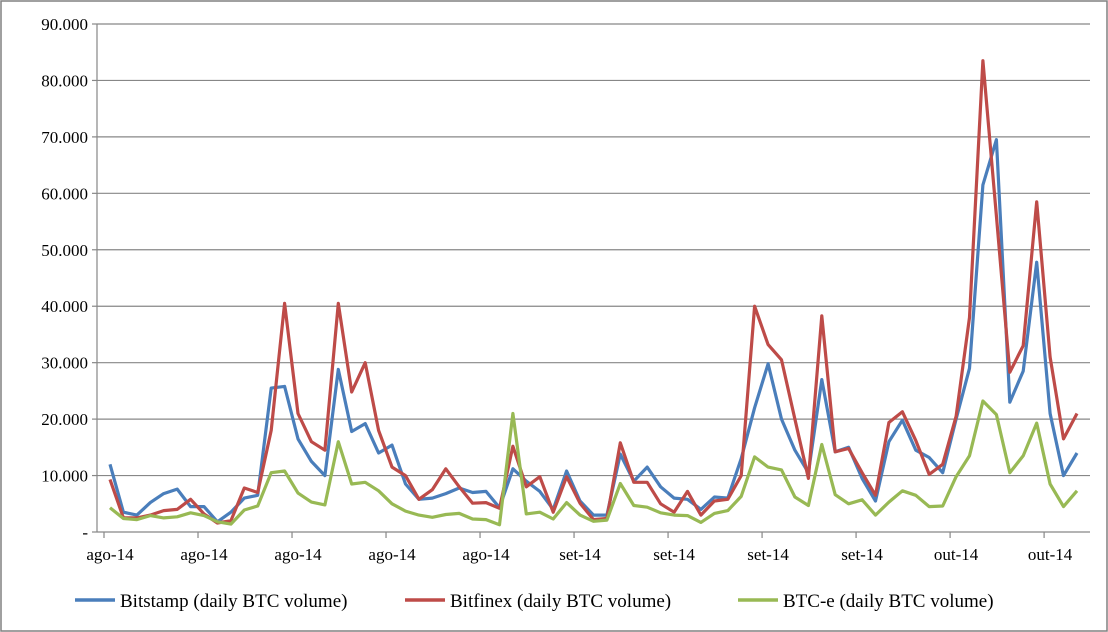 The height and width of the screenshot is (632, 1108). Describe the element at coordinates (64, 250) in the screenshot. I see `y-tick-label: 50.000` at that location.